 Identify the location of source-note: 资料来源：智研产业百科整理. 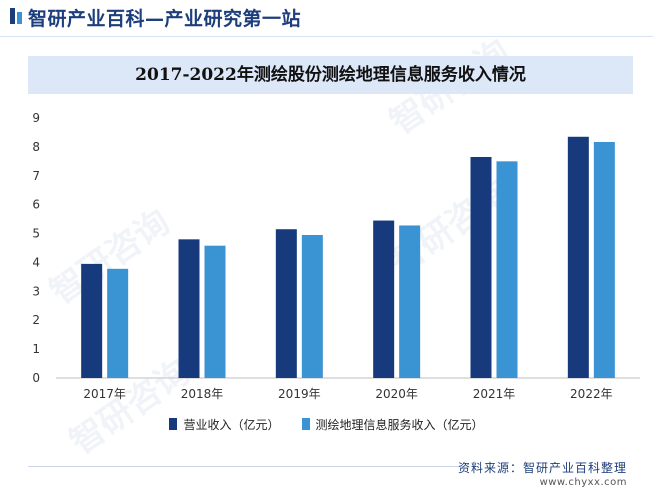
(542, 468).